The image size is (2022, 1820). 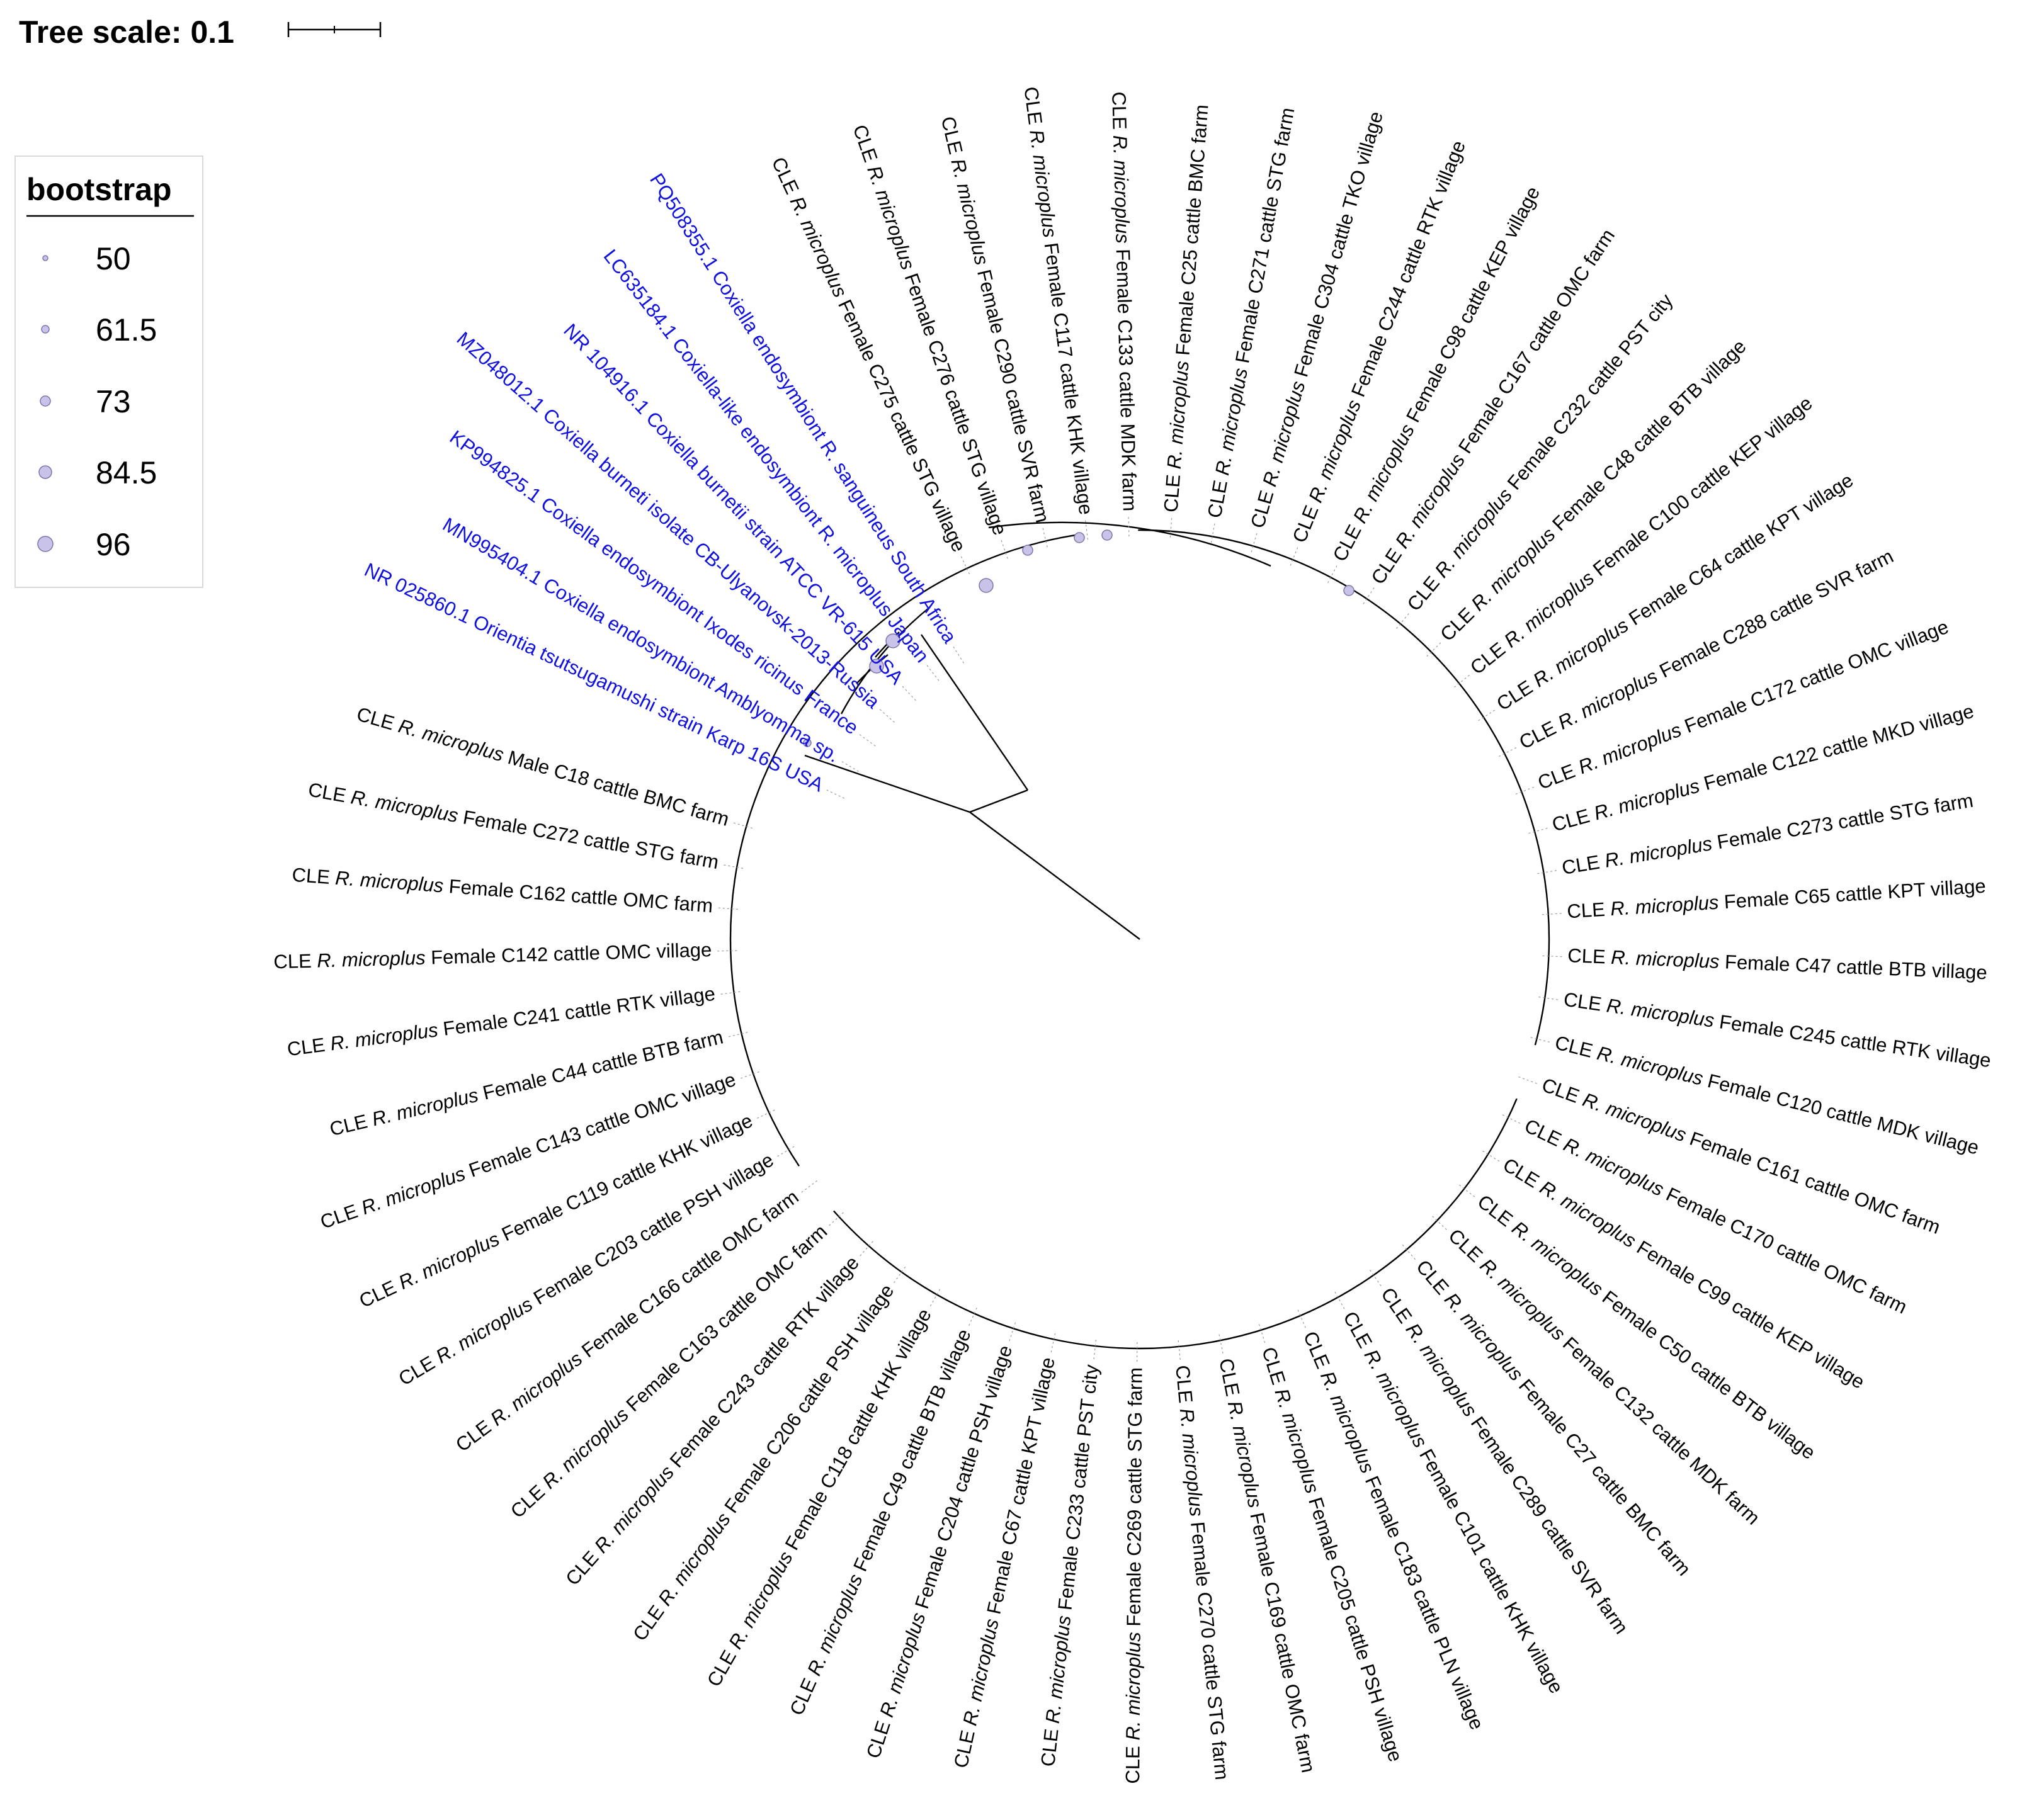 I want to click on tree-scale: Tree scale: 0.1, so click(x=200, y=32).